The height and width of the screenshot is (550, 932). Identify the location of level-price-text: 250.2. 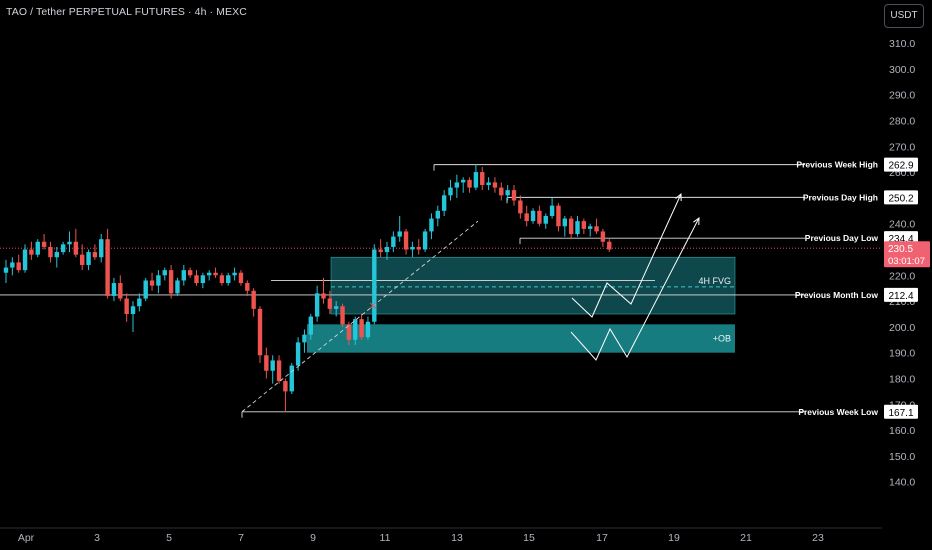
(900, 198).